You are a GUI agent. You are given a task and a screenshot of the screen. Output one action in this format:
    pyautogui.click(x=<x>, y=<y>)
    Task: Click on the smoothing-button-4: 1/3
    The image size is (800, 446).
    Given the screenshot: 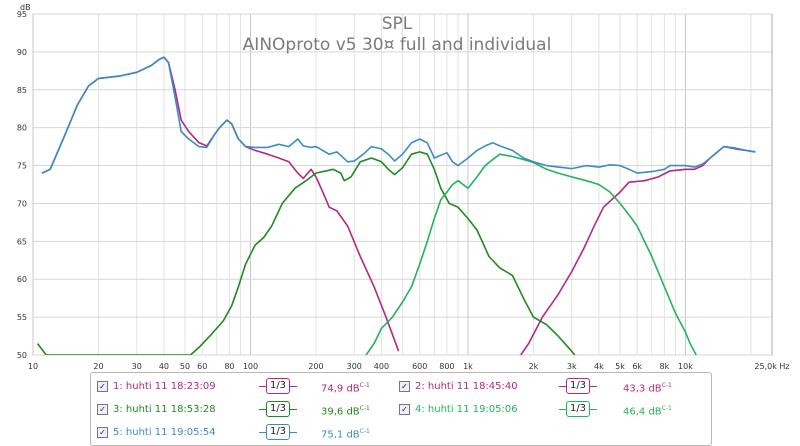 What is the action you would take?
    pyautogui.click(x=578, y=409)
    